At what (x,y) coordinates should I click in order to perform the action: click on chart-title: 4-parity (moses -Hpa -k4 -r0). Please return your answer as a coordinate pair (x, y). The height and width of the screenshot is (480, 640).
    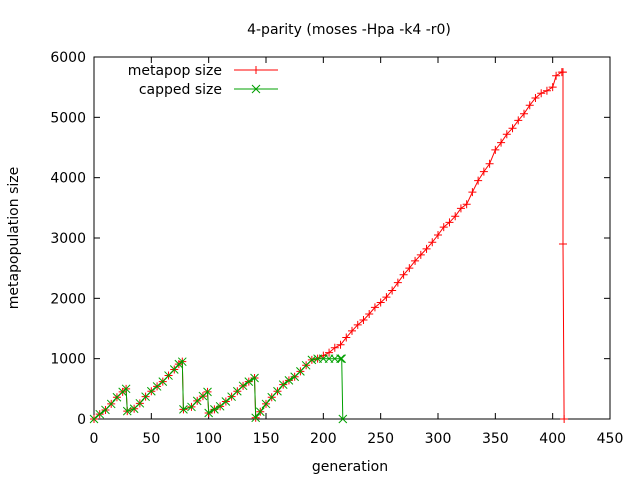
    Looking at the image, I should click on (349, 30).